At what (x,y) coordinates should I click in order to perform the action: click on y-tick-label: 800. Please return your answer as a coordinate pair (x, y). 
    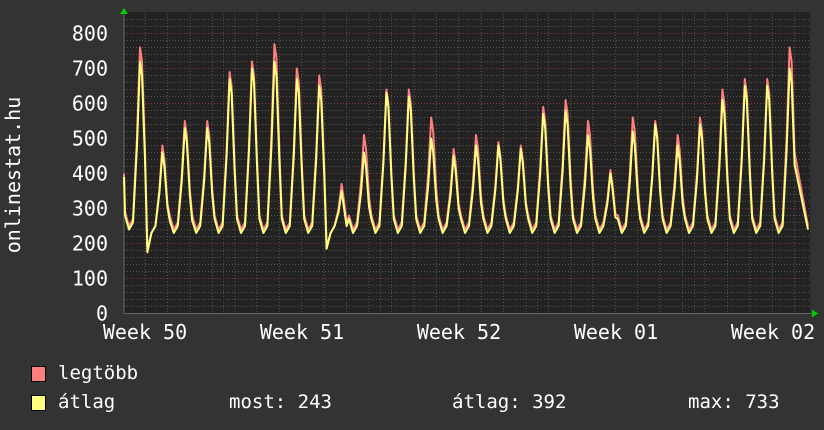
    Looking at the image, I should click on (90, 34).